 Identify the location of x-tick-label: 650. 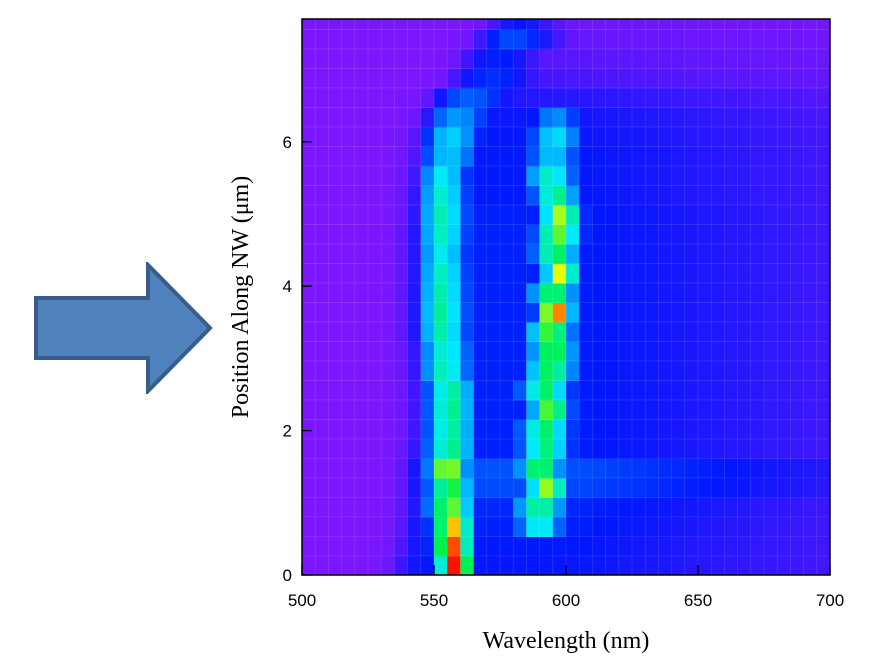
(698, 600).